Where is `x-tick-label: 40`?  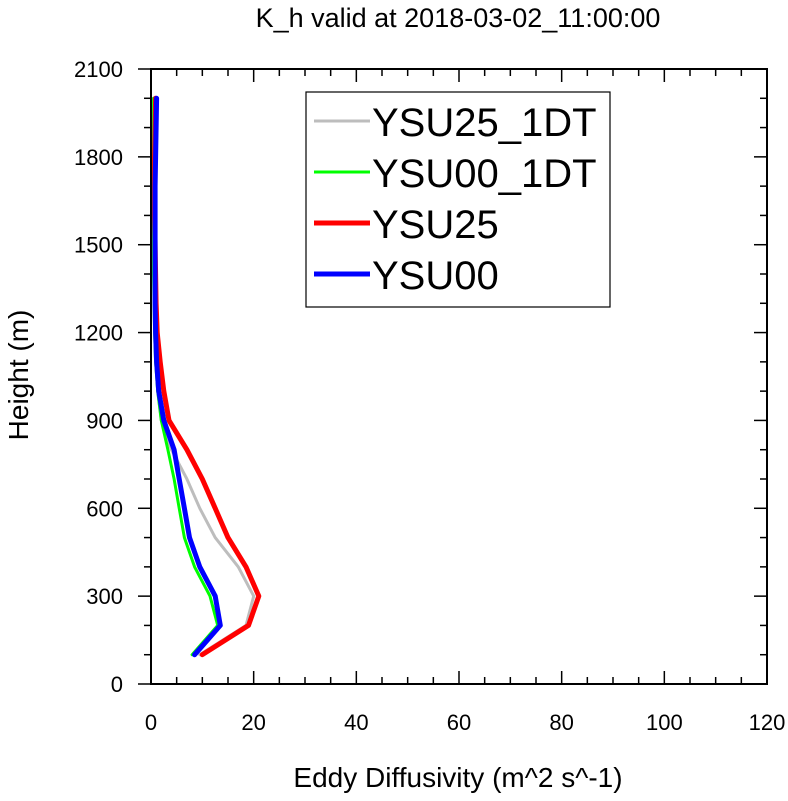 x-tick-label: 40 is located at coordinates (356, 722).